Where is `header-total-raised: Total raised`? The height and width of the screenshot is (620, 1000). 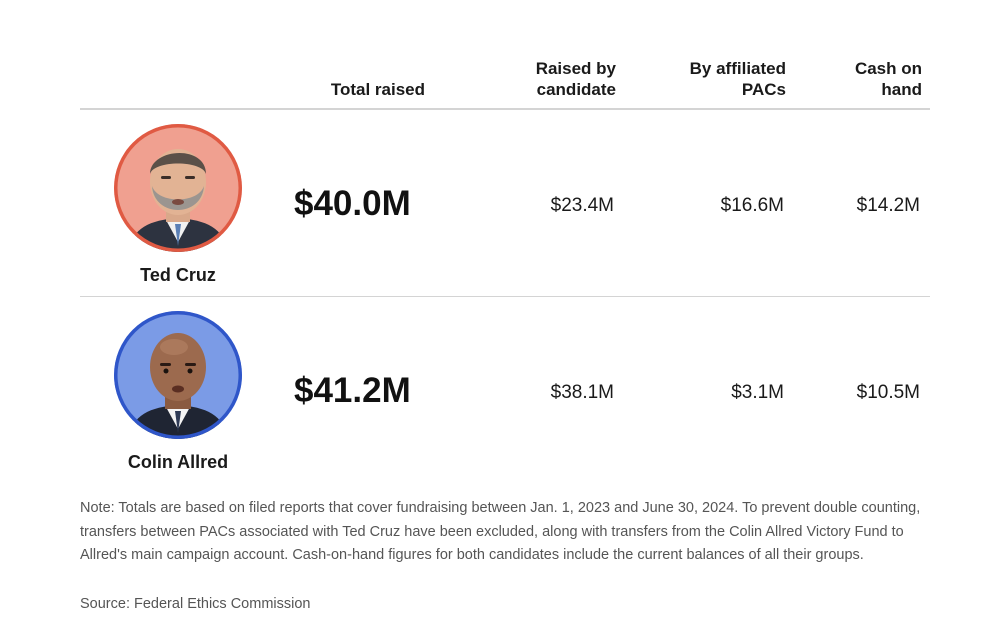
header-total-raised: Total raised is located at coordinates (377, 89).